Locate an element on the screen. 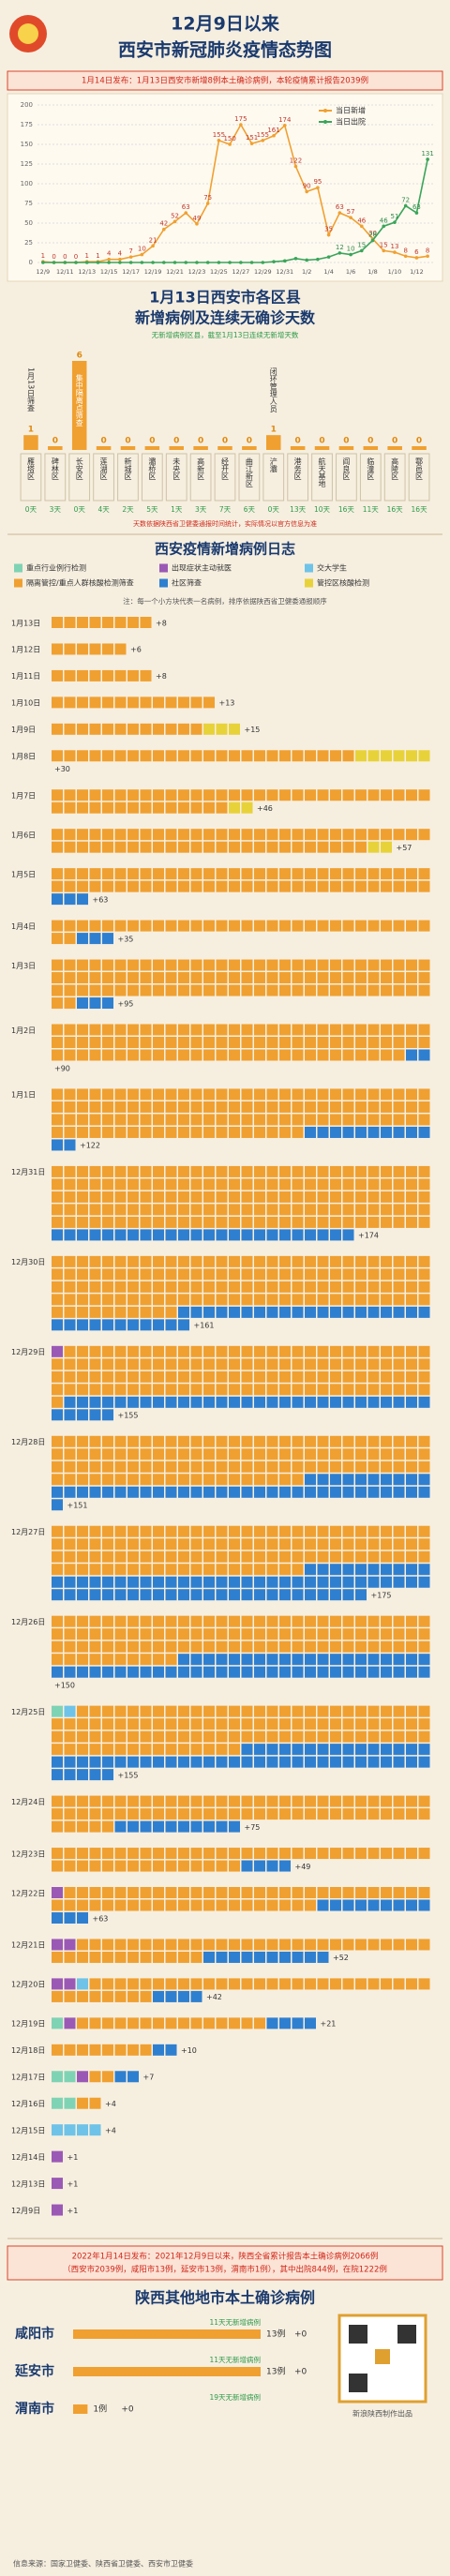 This screenshot has height=2576, width=450. value-label: 13例 is located at coordinates (275, 2372).